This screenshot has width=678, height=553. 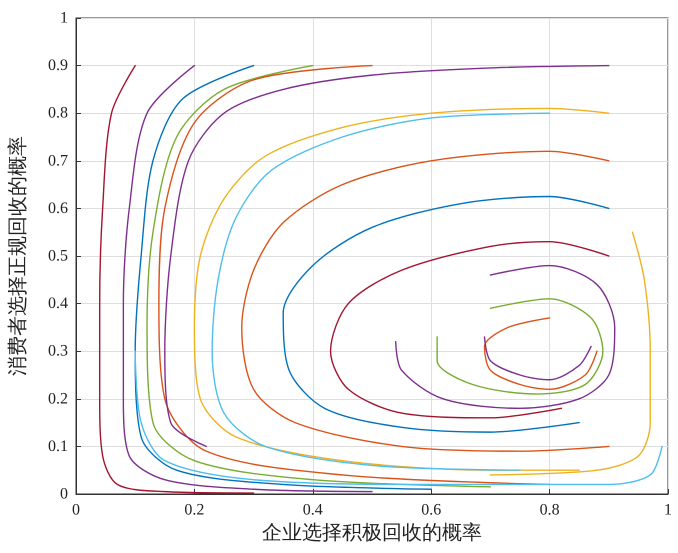 I want to click on y-tick-label: 0.6, so click(x=58, y=208).